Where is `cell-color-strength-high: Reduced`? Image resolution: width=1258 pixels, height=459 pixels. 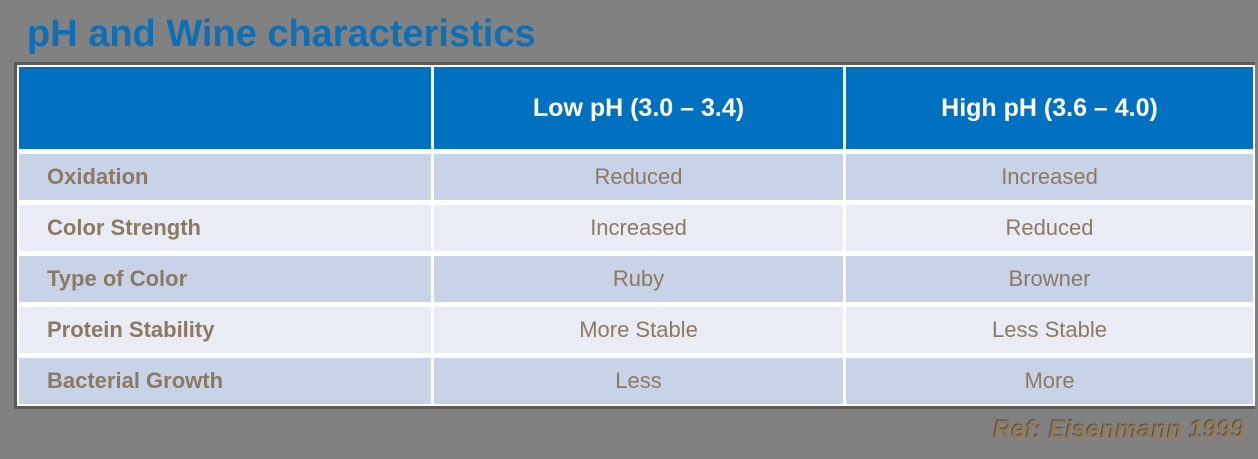
cell-color-strength-high: Reduced is located at coordinates (1049, 228).